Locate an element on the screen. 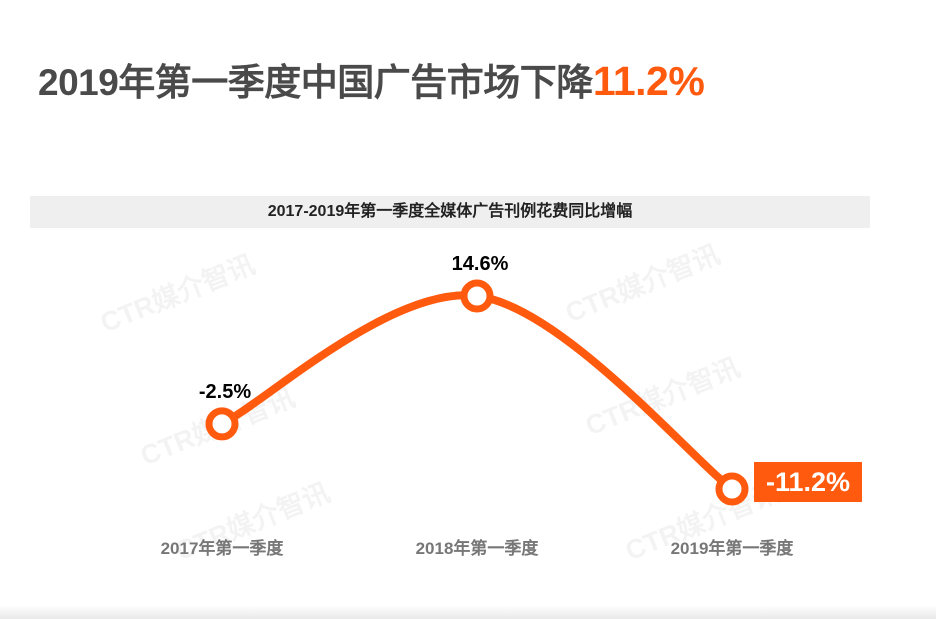 This screenshot has width=936, height=619. page-title-accent: 11.2% is located at coordinates (648, 81).